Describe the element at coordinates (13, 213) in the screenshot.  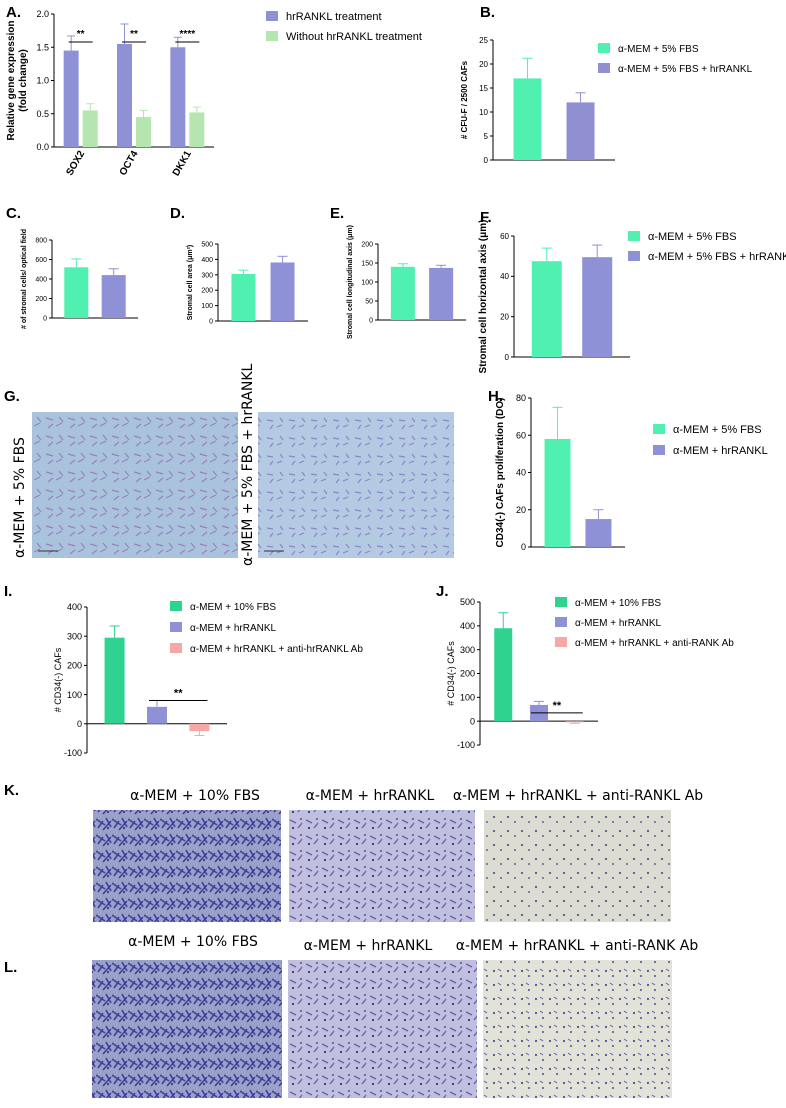
I see `panel-label-c: C.` at that location.